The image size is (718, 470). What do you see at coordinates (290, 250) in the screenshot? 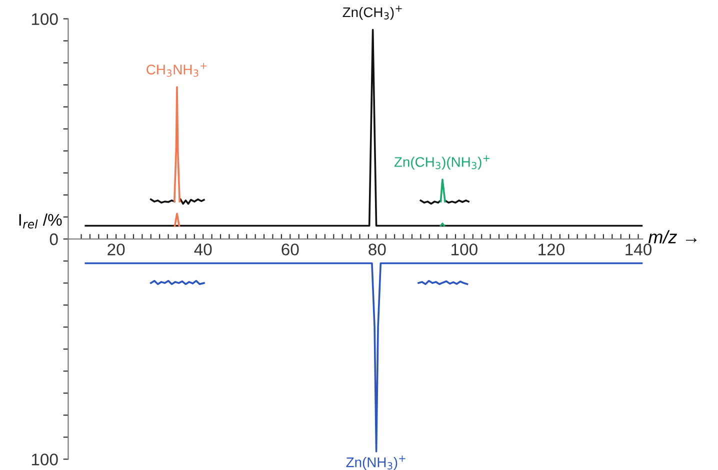
I see `x-tick-label: 60` at bounding box center [290, 250].